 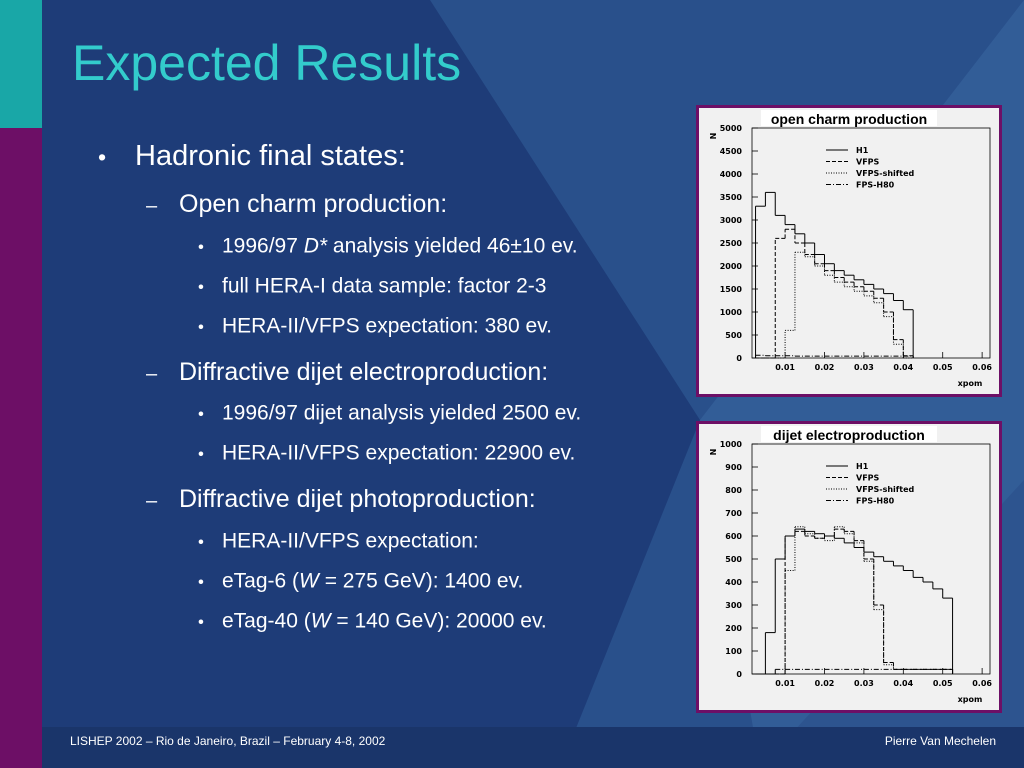 I want to click on bullet-text: Diffractive dijet photoproduction:, so click(x=357, y=499).